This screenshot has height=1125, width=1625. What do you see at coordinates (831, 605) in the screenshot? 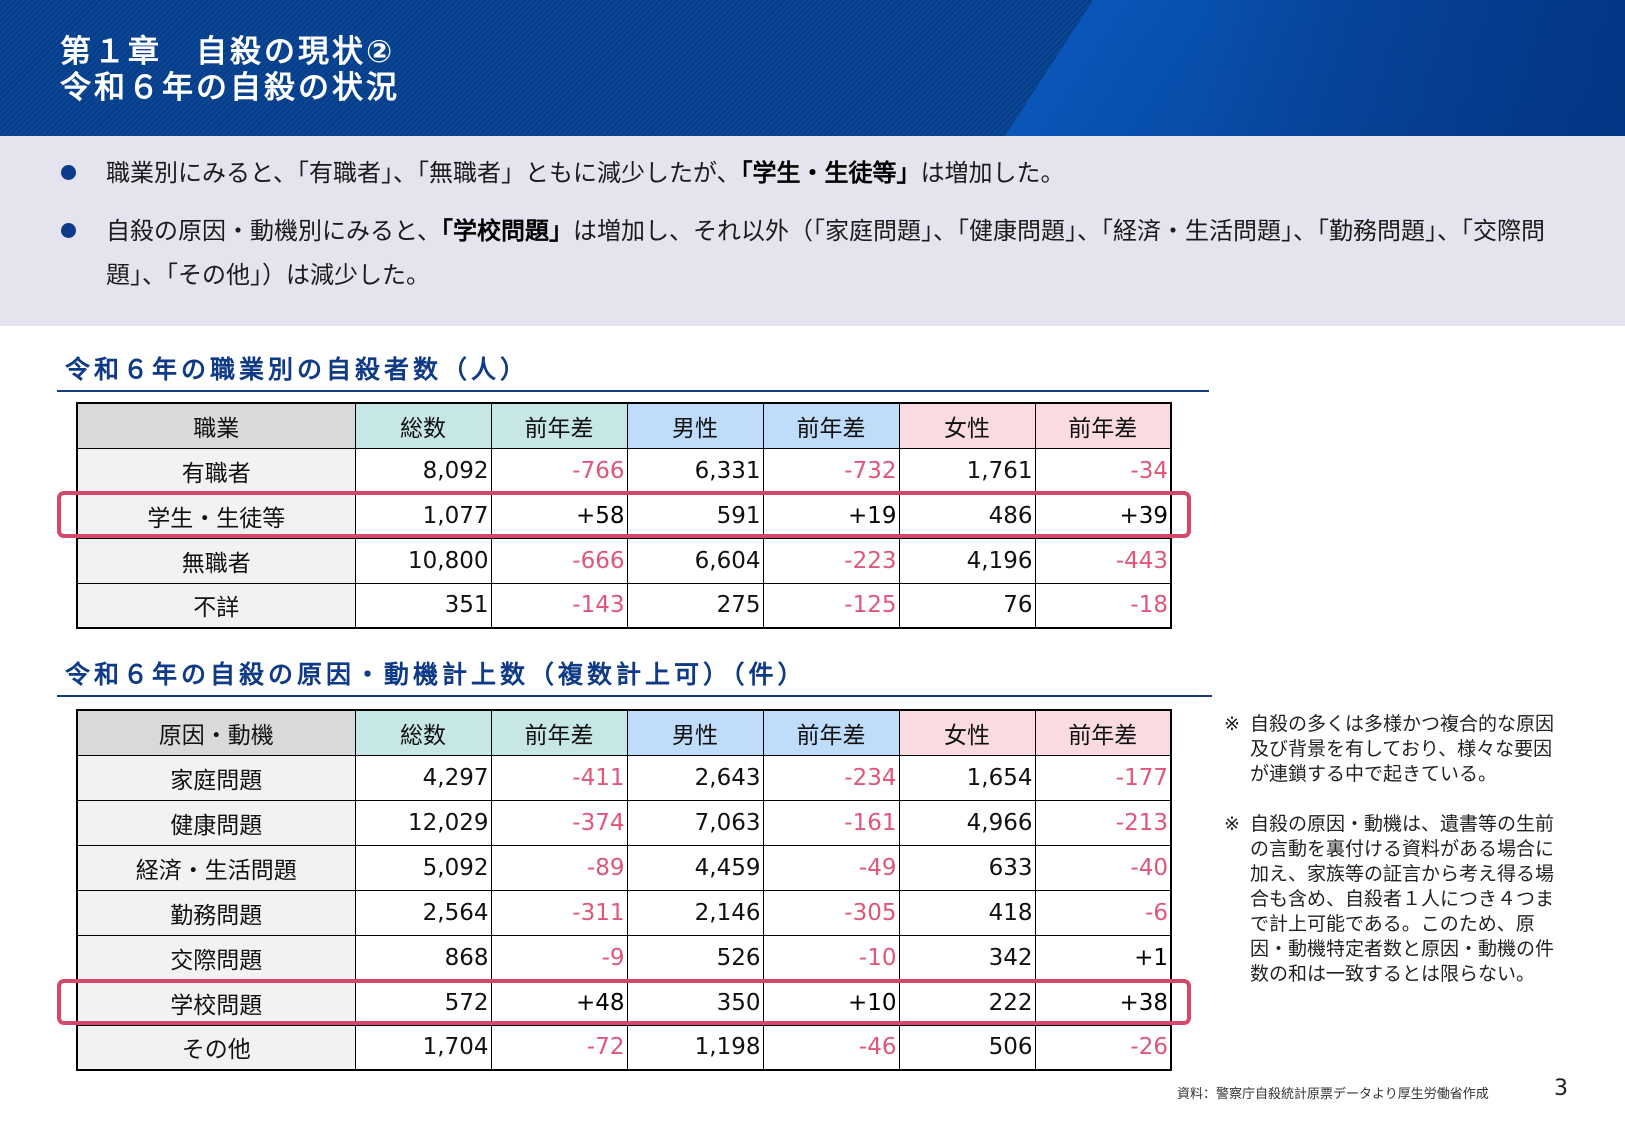
I see `diff-cell: -125` at bounding box center [831, 605].